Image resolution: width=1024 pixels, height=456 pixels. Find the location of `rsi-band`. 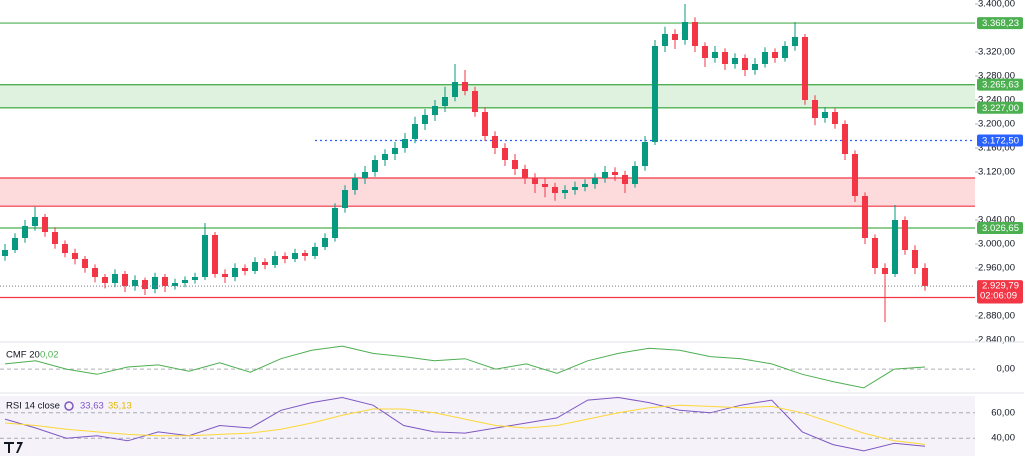

rsi-band is located at coordinates (487, 426).